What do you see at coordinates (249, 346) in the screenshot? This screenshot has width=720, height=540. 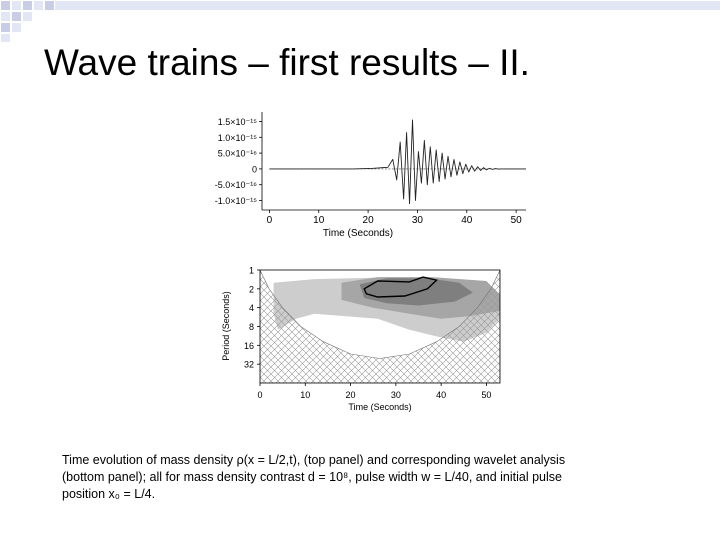 I see `bottom-y-tick-label: 16` at bounding box center [249, 346].